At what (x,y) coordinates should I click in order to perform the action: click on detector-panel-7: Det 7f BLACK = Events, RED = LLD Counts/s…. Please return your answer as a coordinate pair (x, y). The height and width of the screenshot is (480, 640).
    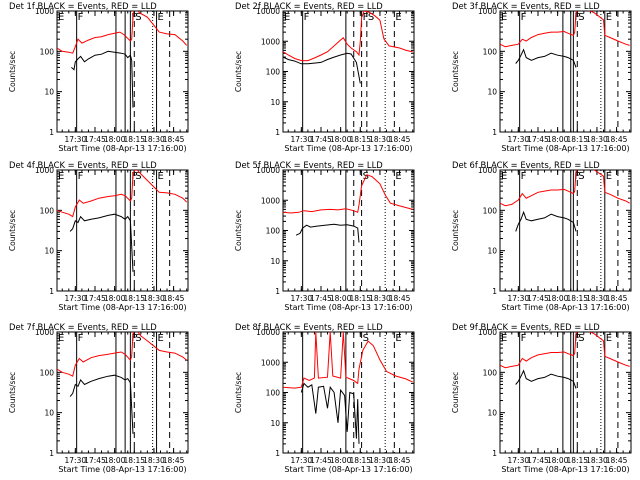
    Looking at the image, I should click on (98, 398).